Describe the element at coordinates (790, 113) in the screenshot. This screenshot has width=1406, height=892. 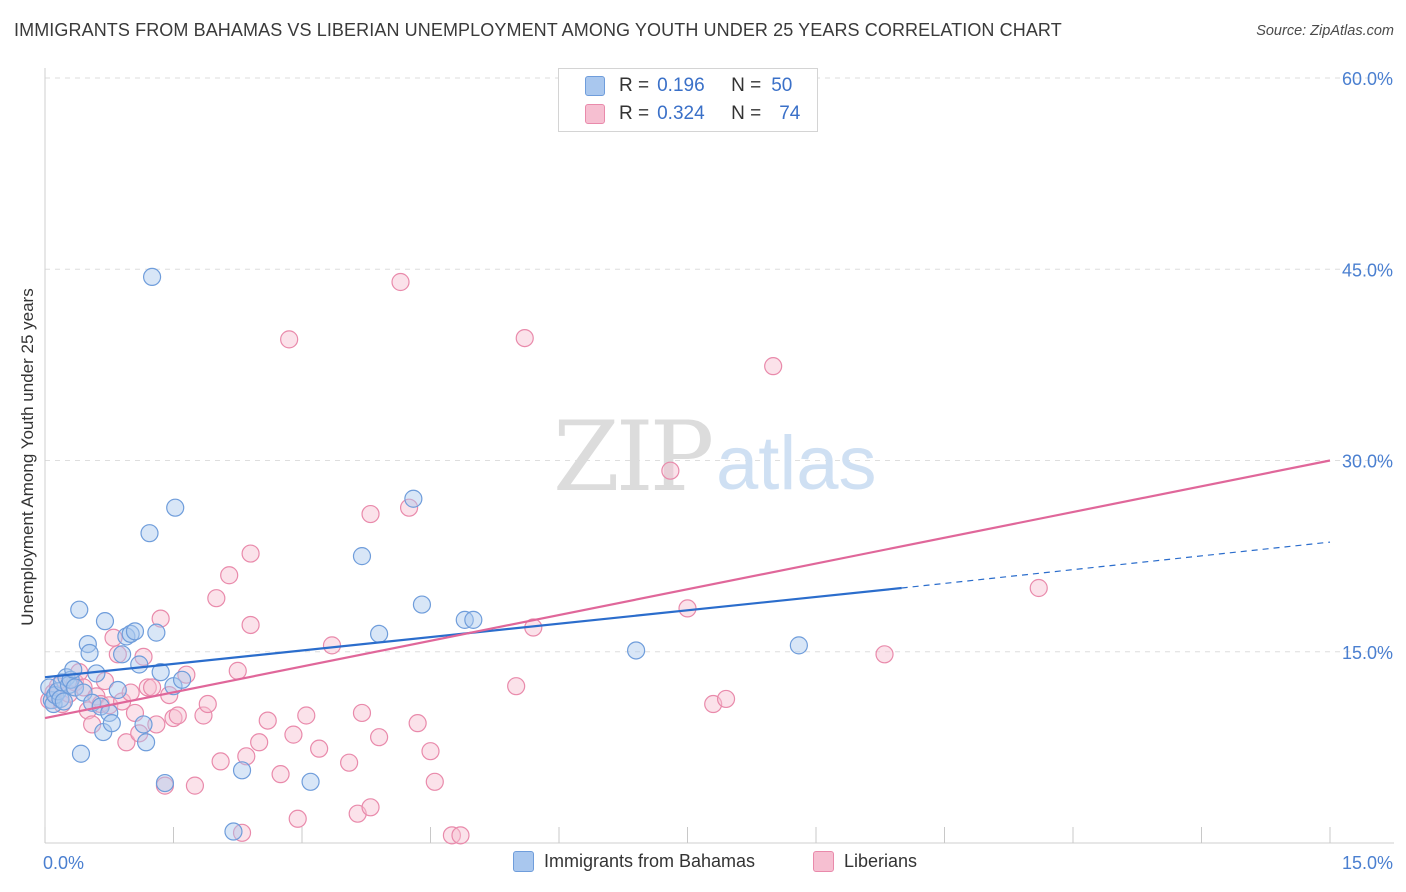
I see `n-value: 74` at that location.